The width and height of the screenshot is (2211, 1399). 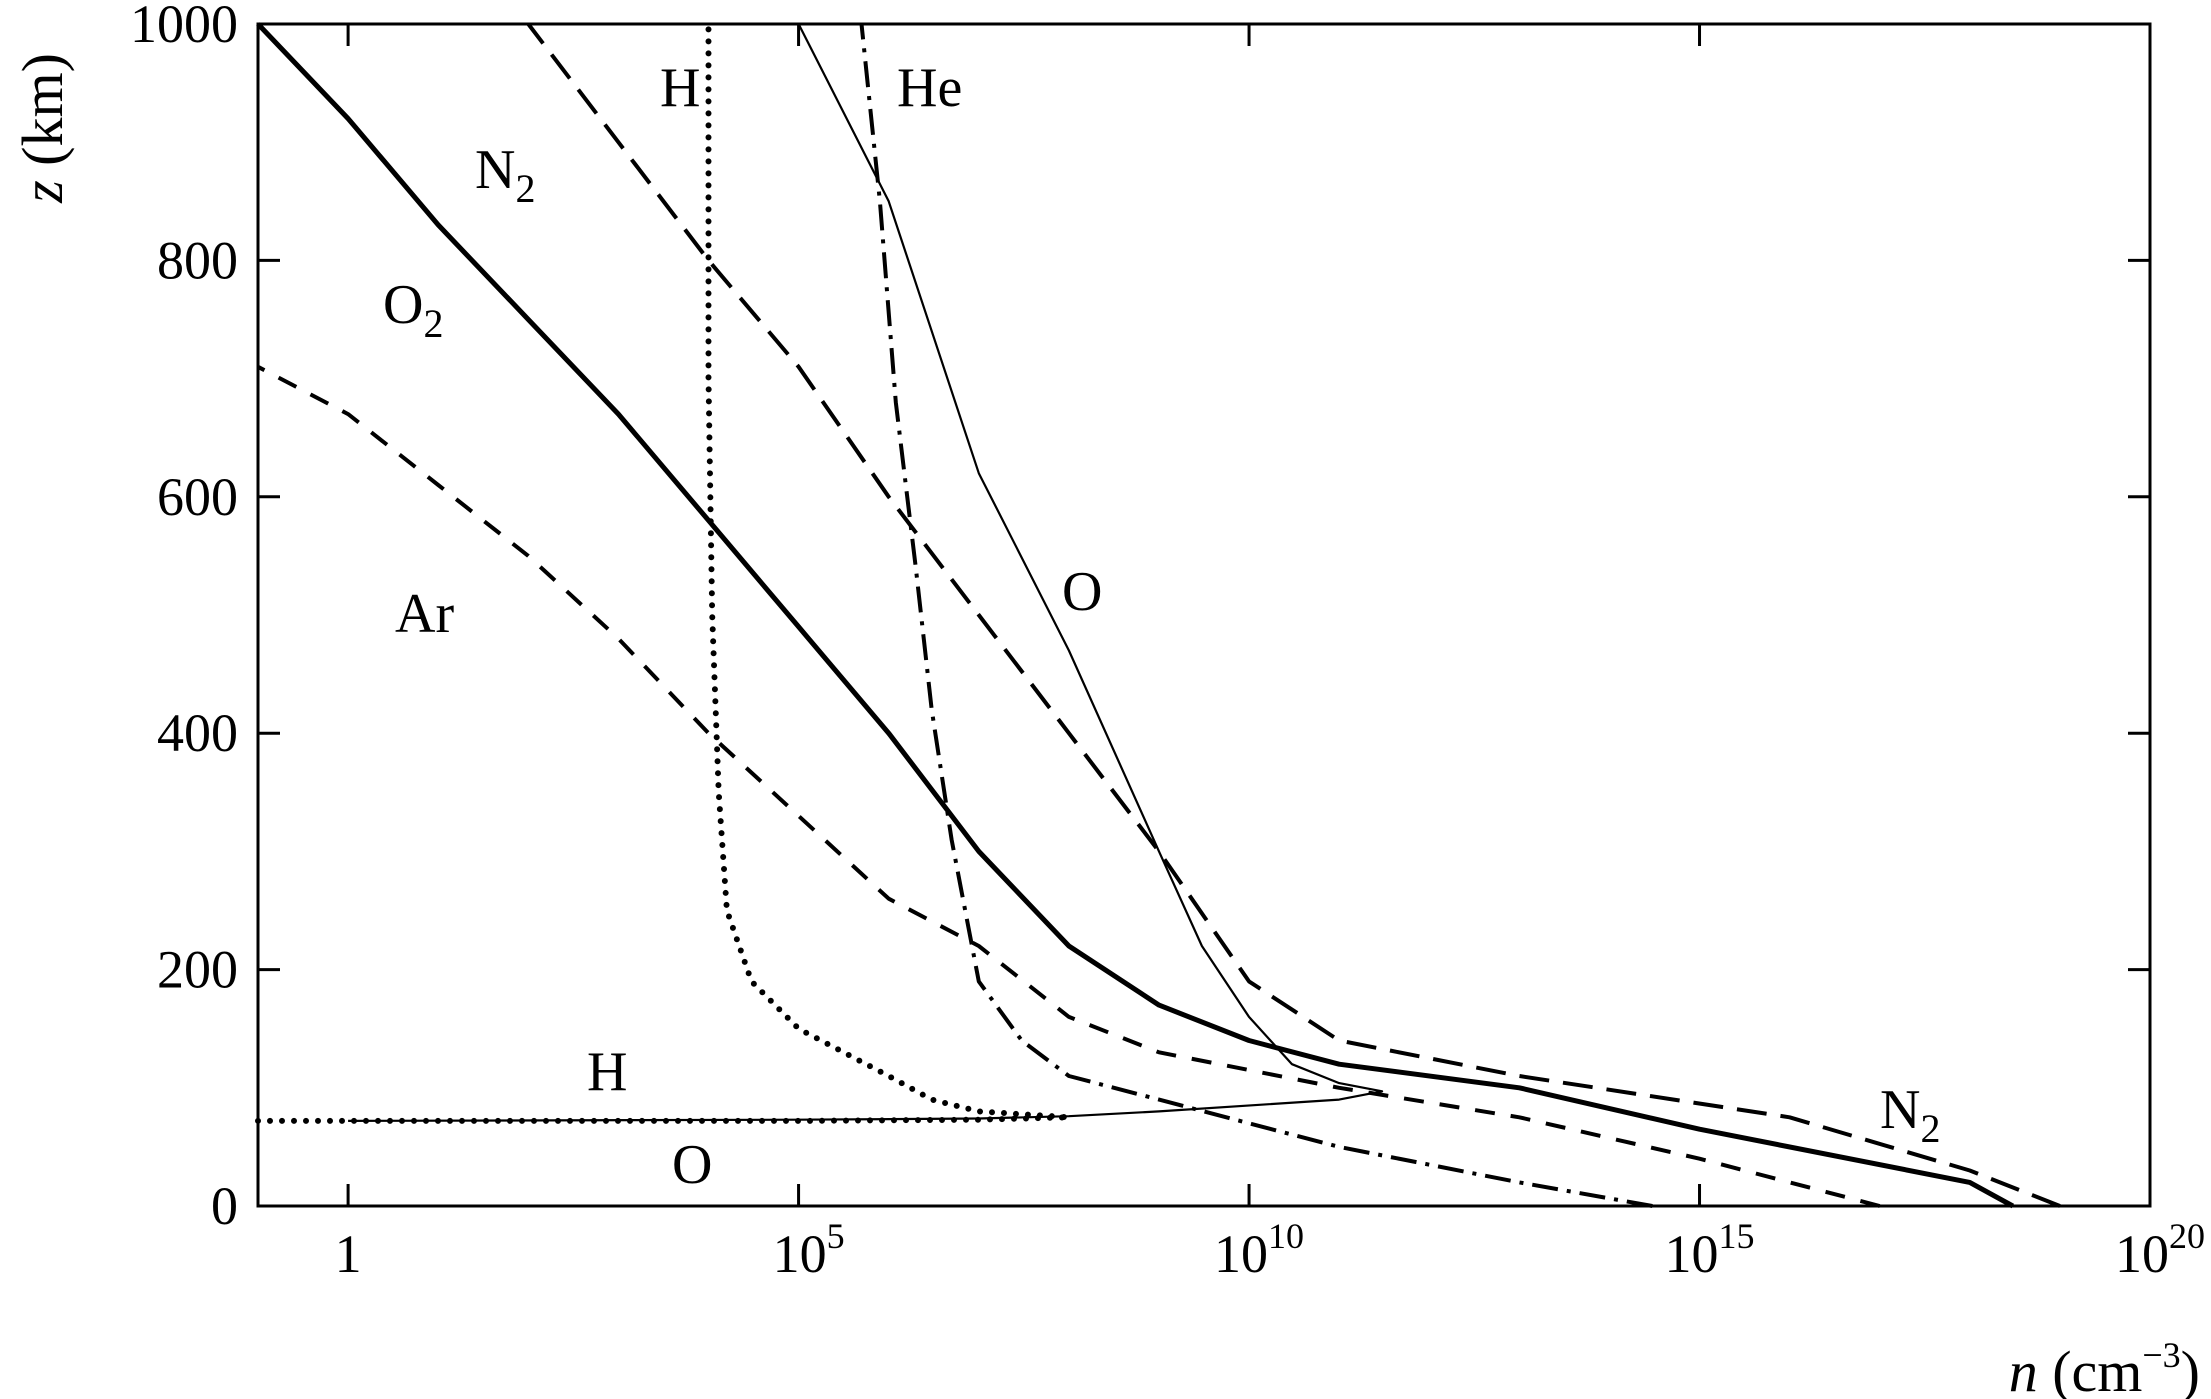 I want to click on y-axis-var: z, so click(x=42, y=192).